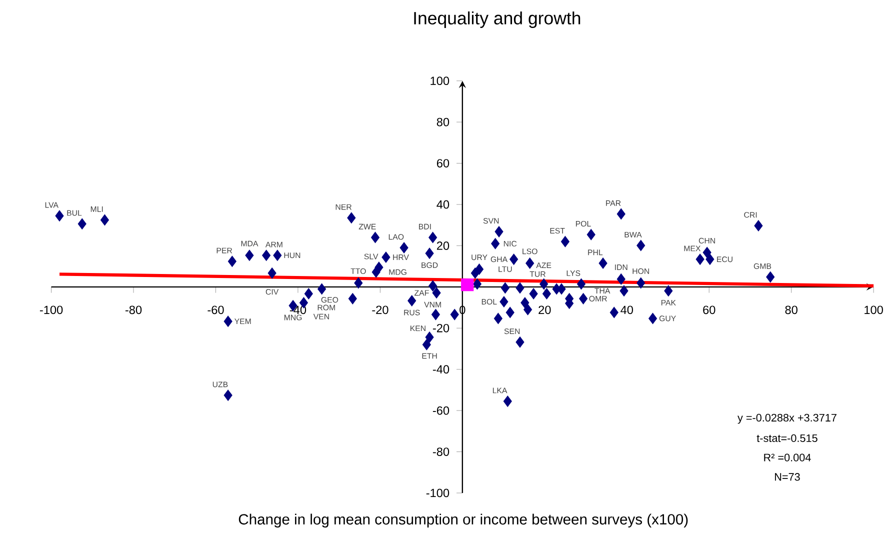 This screenshot has height=534, width=890. I want to click on y-tick-label: -60, so click(441, 410).